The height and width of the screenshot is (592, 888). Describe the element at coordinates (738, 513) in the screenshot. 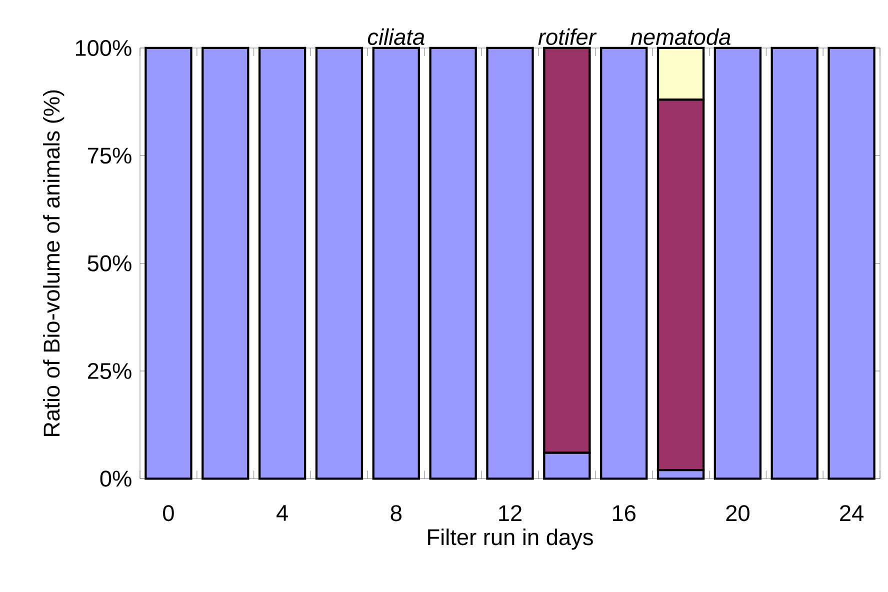

I see `x-tick-label: 20` at that location.